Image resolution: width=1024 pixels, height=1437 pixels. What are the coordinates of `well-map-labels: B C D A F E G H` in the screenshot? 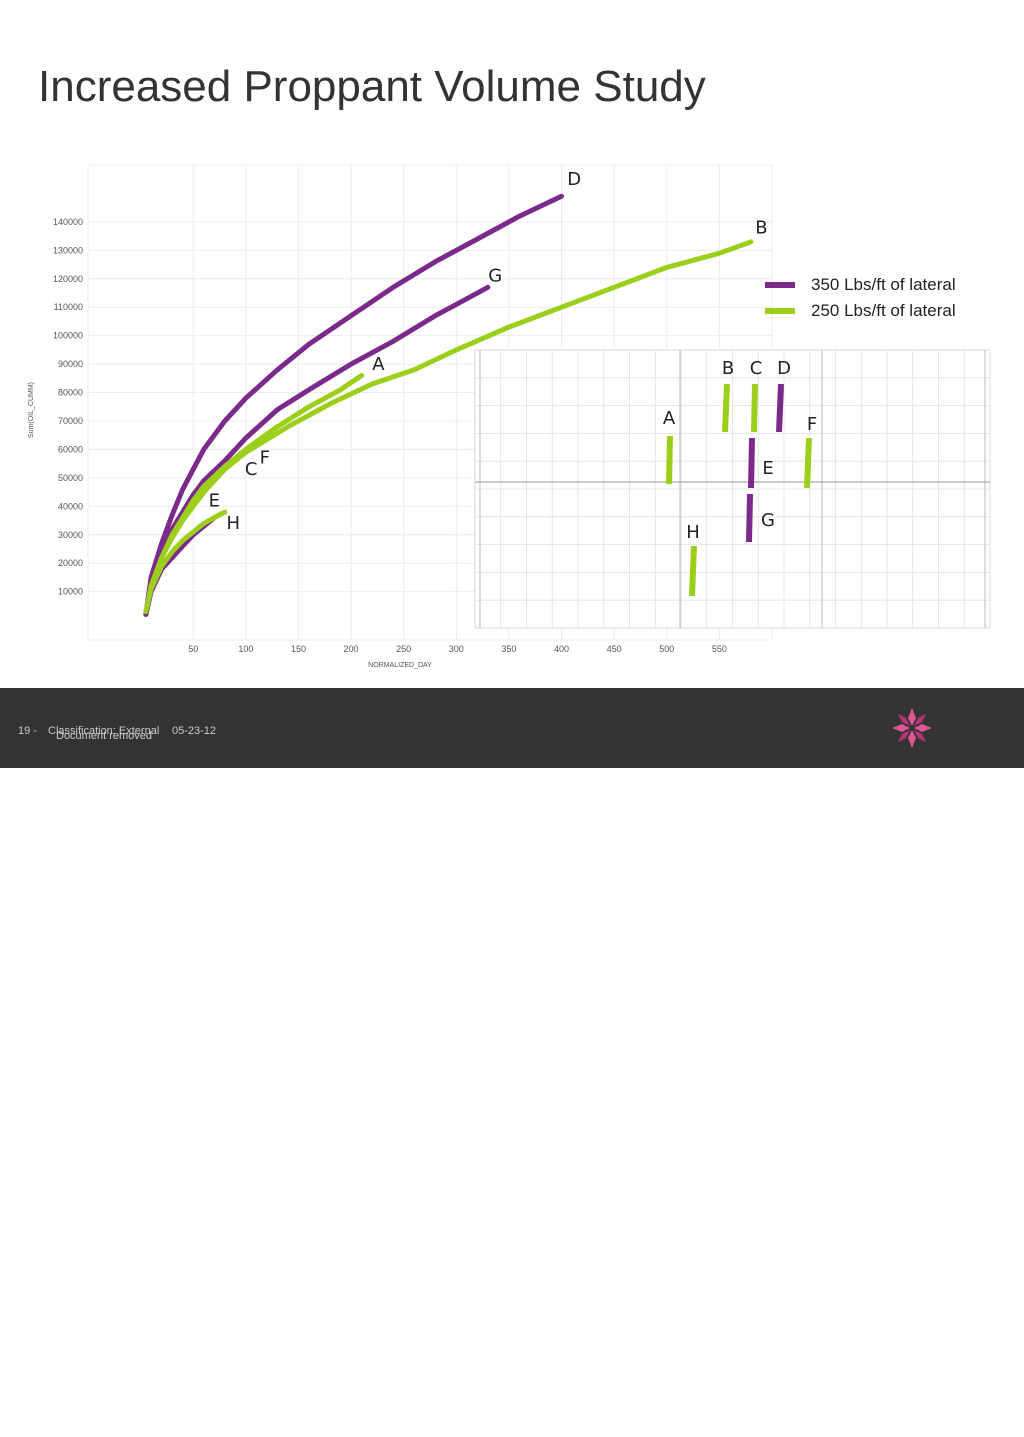 It's located at (740, 450).